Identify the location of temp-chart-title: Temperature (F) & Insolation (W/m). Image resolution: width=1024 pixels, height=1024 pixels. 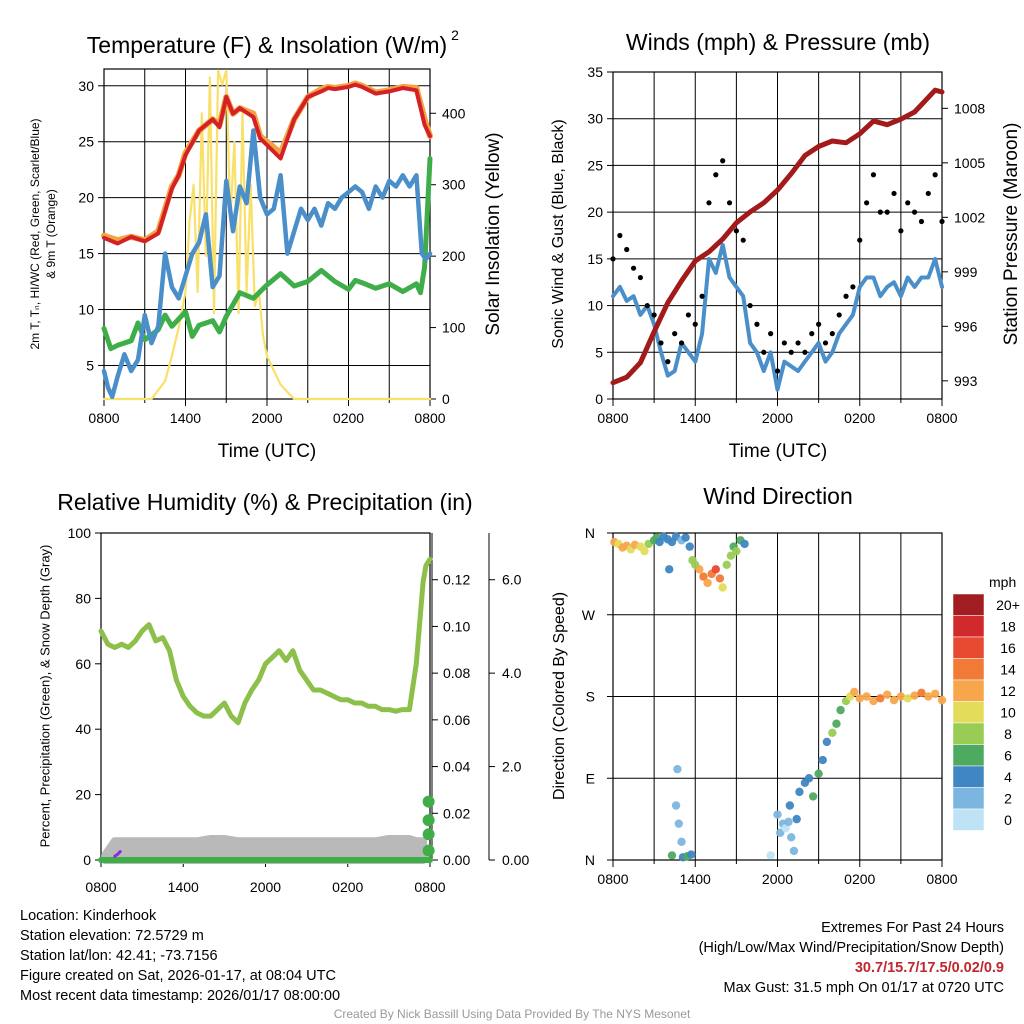
(267, 45).